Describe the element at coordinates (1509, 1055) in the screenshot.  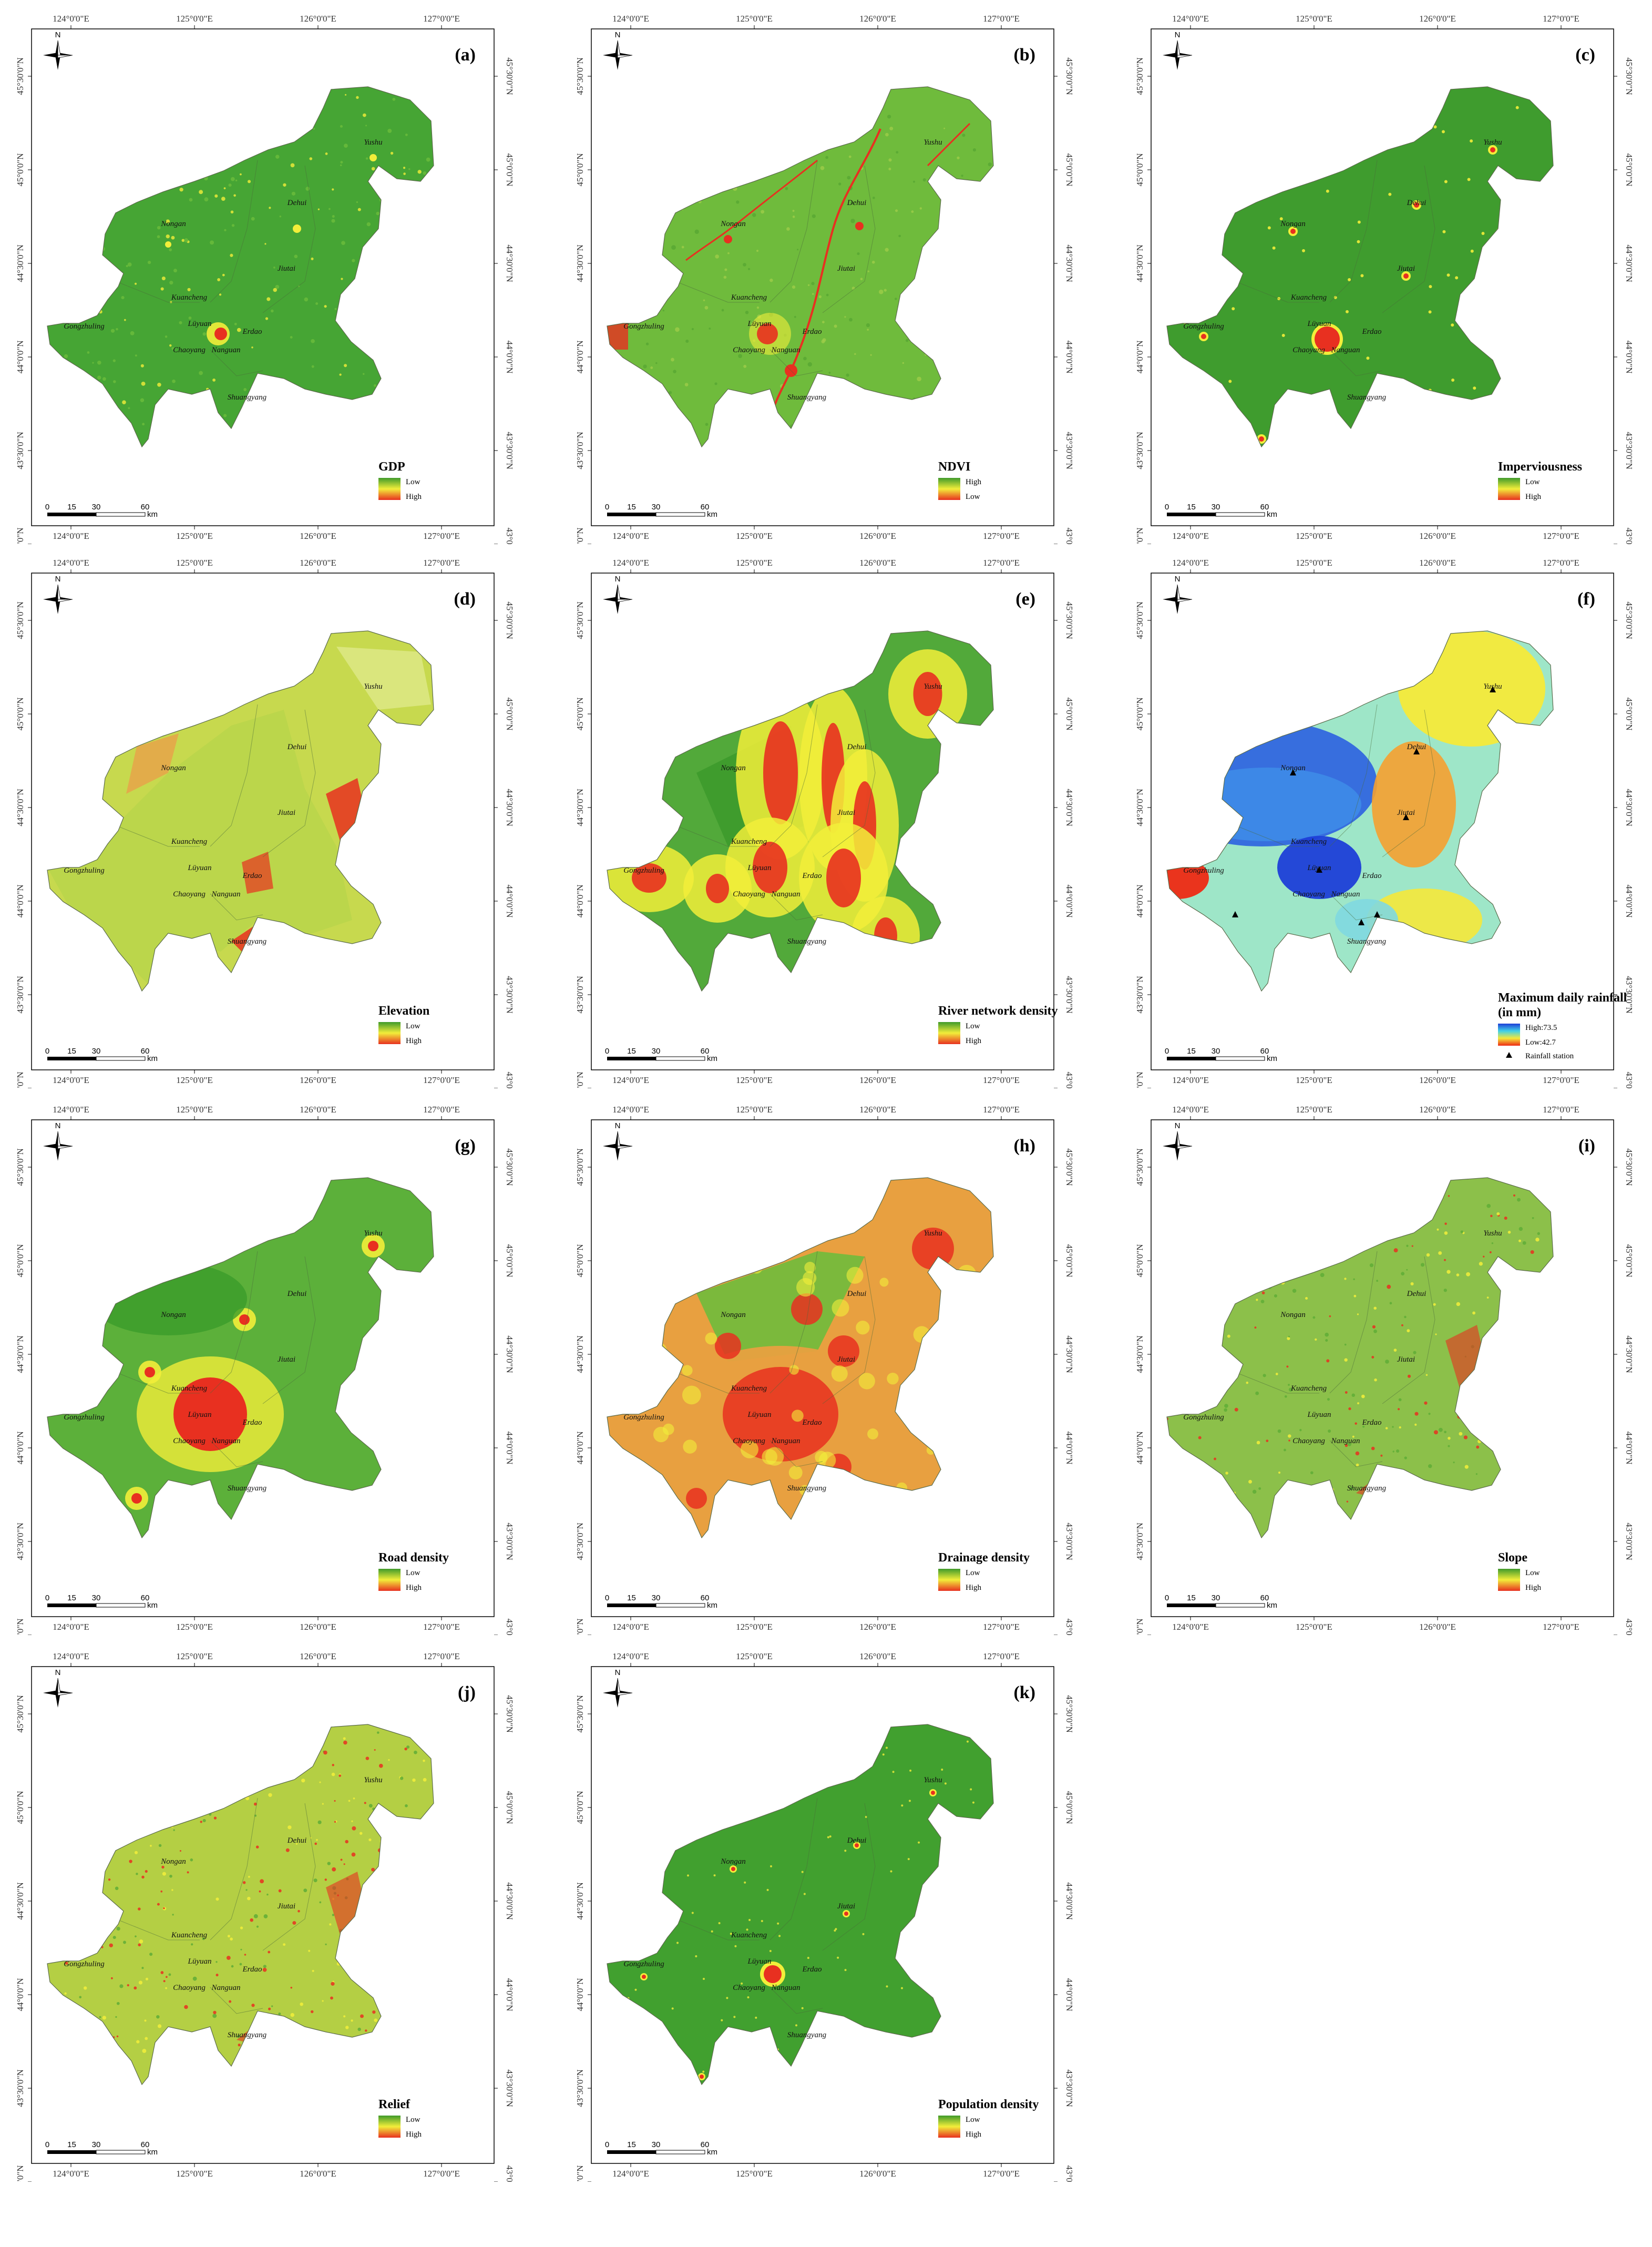
I see `rainfall-station-icon` at that location.